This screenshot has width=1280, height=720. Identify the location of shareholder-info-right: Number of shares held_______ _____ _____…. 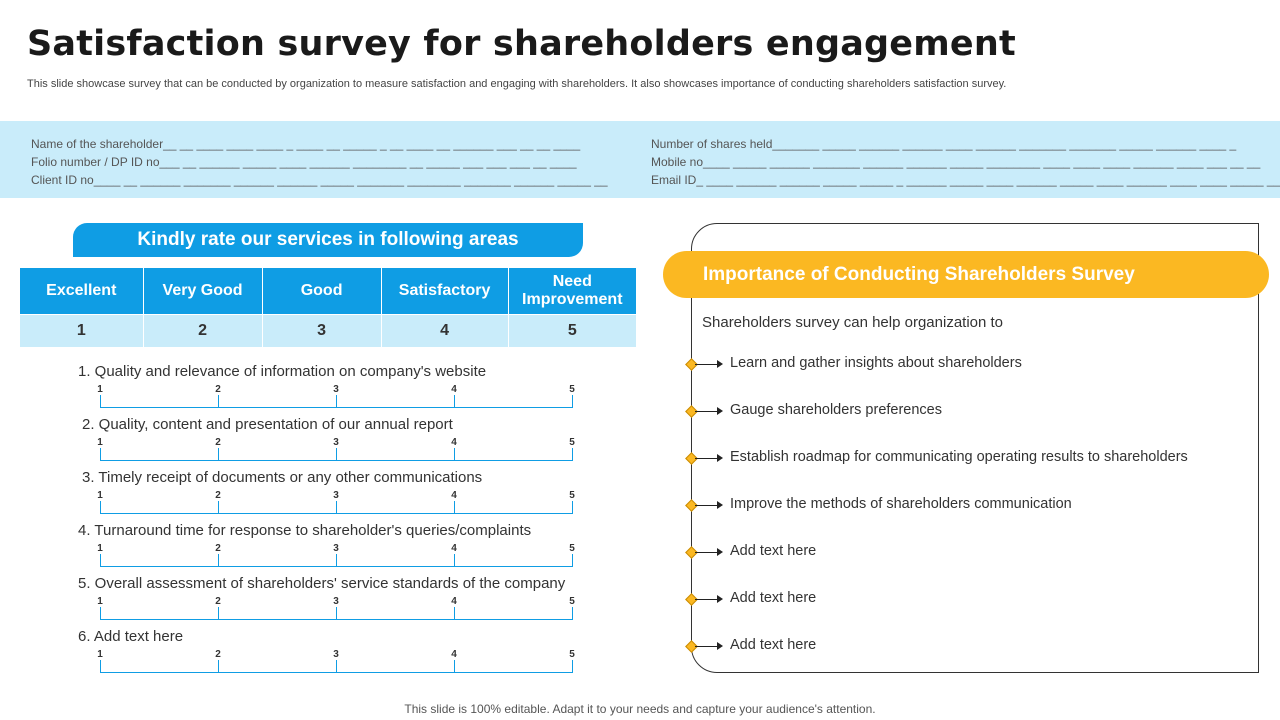
(965, 162).